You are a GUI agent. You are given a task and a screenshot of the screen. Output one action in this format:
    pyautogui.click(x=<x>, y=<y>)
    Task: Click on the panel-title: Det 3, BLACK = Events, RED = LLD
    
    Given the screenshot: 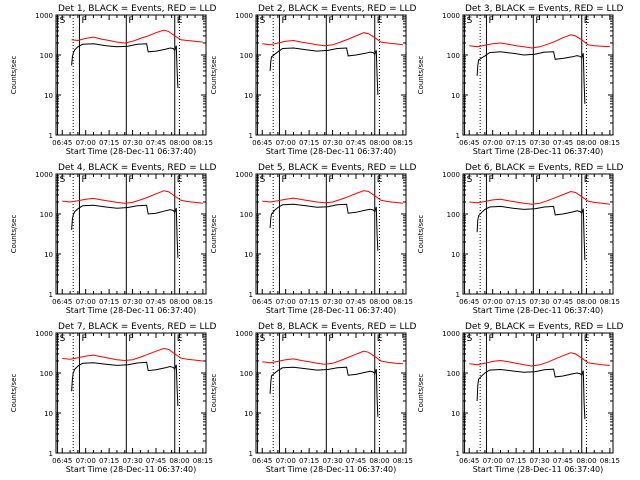 What is the action you would take?
    pyautogui.click(x=544, y=9)
    